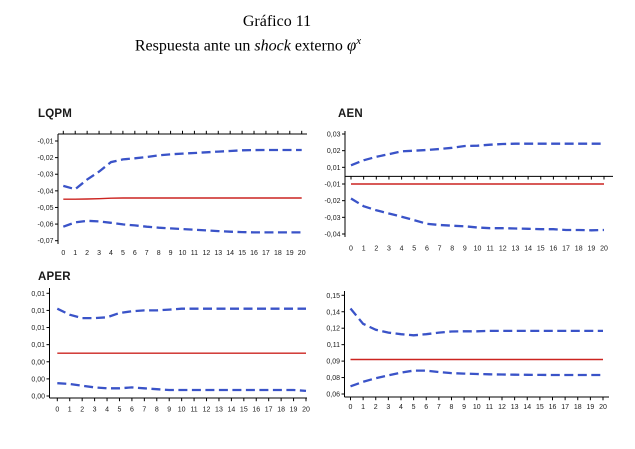 This screenshot has width=635, height=449. What do you see at coordinates (46, 225) in the screenshot?
I see `y-axis-label: -0,06` at bounding box center [46, 225].